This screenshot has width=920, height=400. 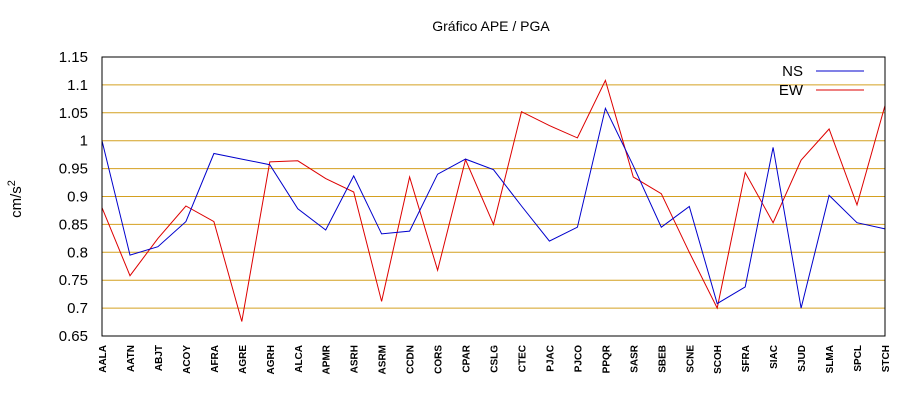 What do you see at coordinates (73, 113) in the screenshot?
I see `y-tick-label: 1.05` at bounding box center [73, 113].